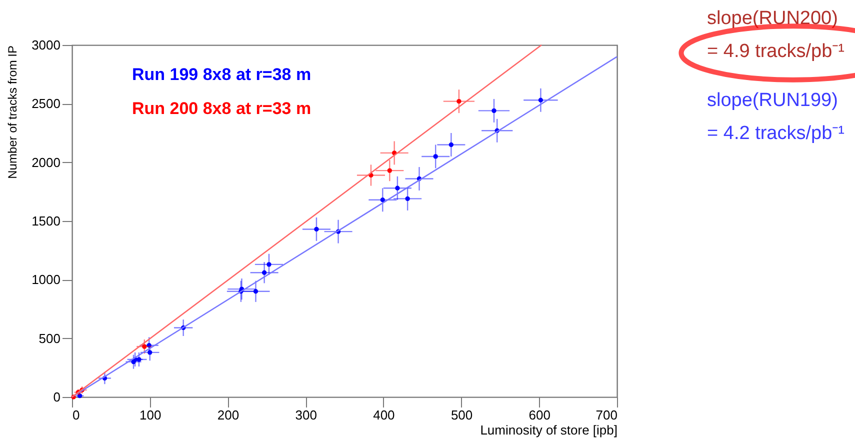 Image resolution: width=855 pixels, height=447 pixels. What do you see at coordinates (549, 430) in the screenshot?
I see `x-axis-title: Luminosity of store [ipb]` at bounding box center [549, 430].